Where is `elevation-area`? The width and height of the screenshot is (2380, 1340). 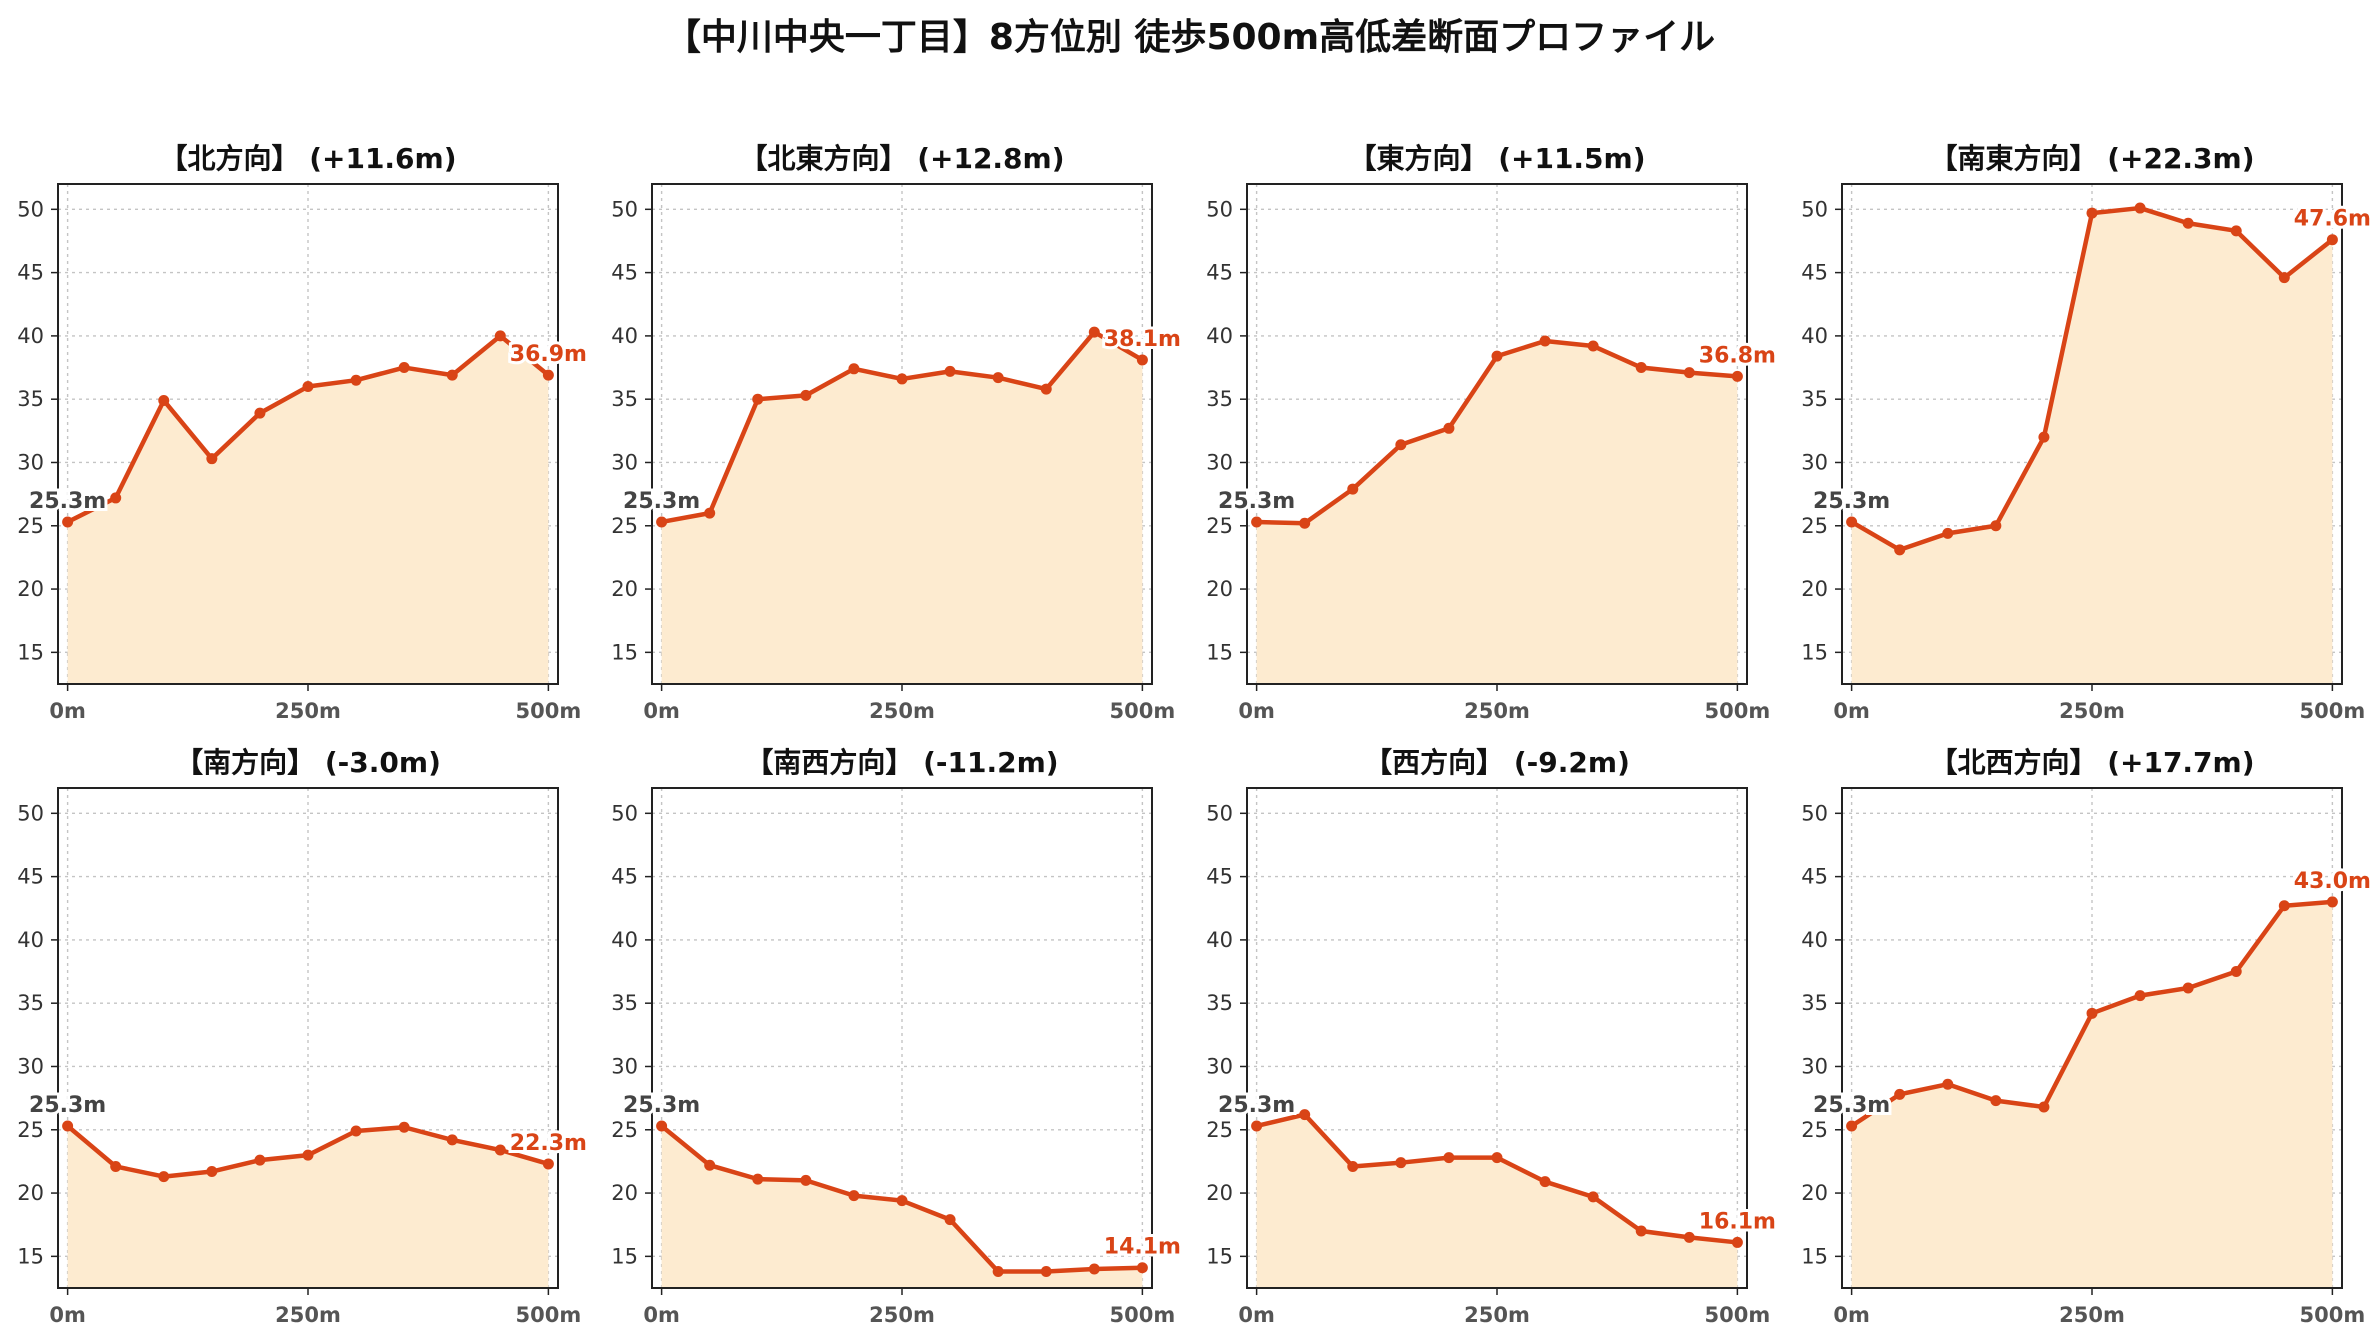
elevation-area is located at coordinates (308, 509).